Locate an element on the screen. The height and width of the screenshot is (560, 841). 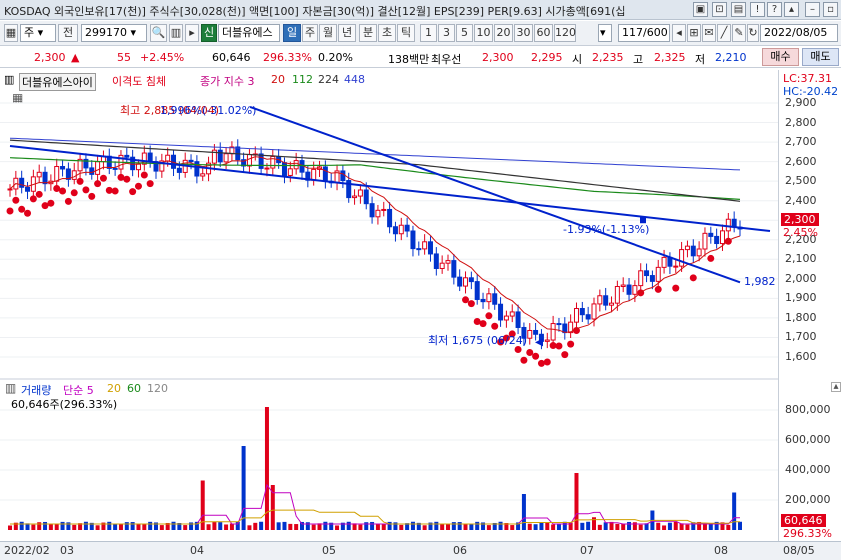
price-change: 55 is located at coordinates (124, 57).